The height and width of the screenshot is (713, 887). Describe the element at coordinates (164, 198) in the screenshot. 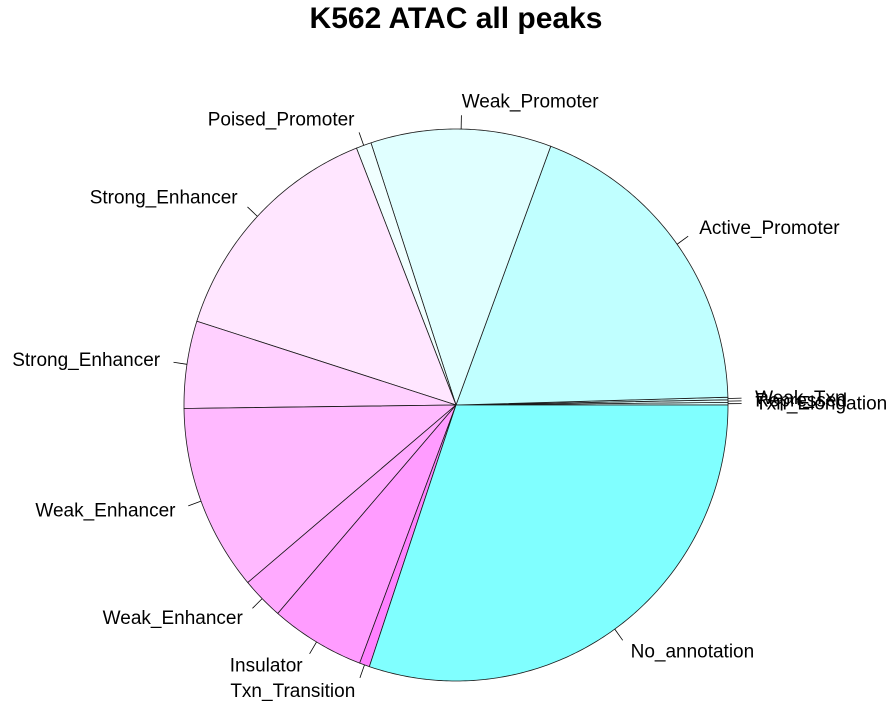

I see `pie-slice-label-6: Strong_Enhancer` at that location.